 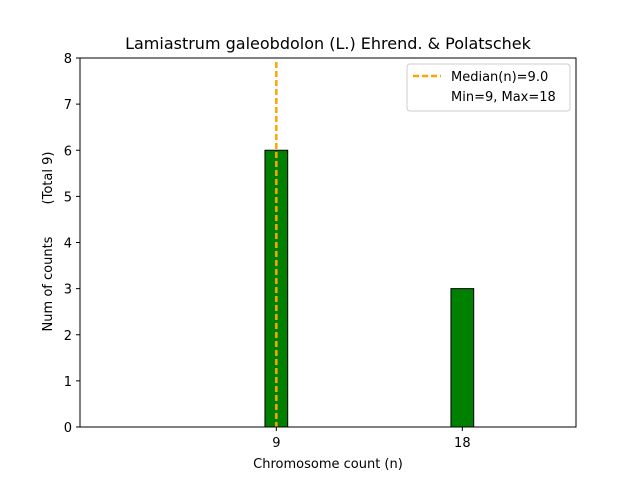 I want to click on legend-box, so click(x=488, y=87).